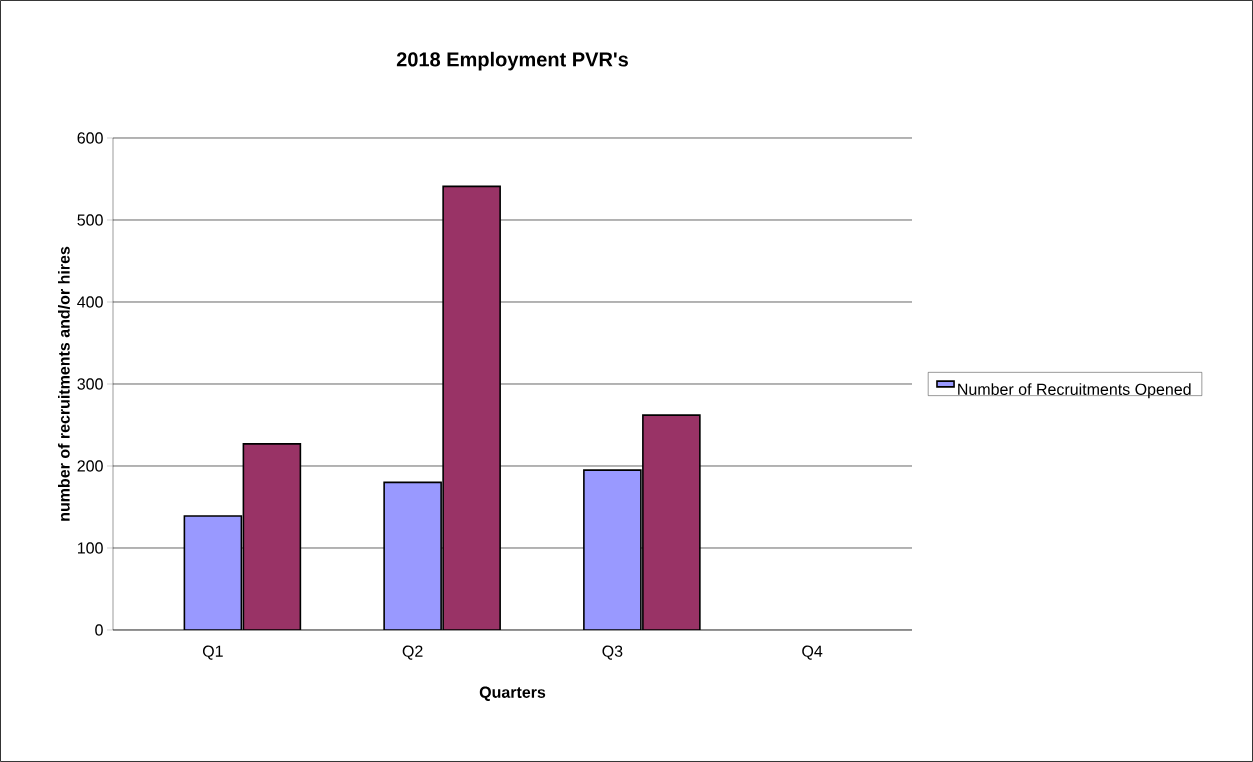  I want to click on x-tick-label: Q3, so click(612, 652).